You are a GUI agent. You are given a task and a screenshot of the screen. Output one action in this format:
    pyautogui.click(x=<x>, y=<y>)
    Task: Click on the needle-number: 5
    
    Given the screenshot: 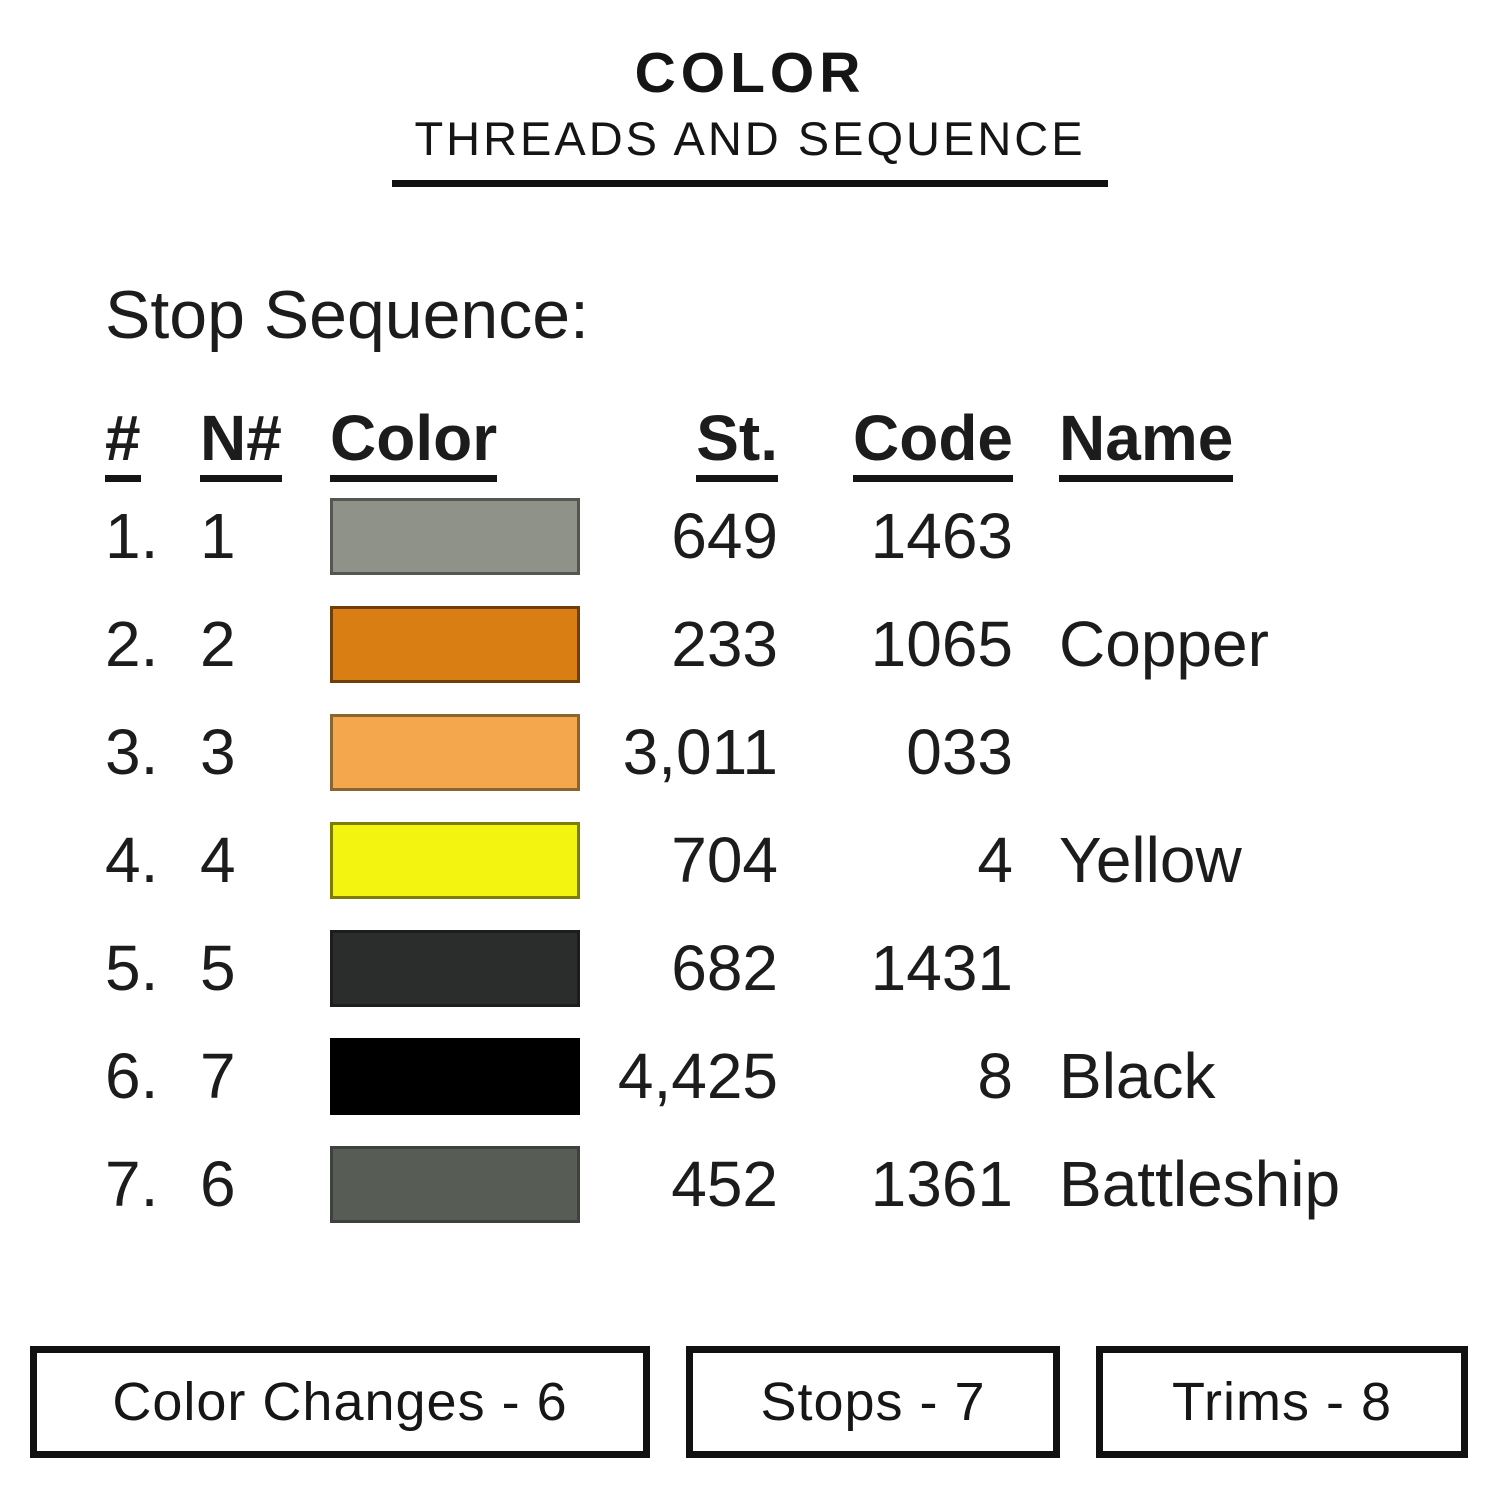 What is the action you would take?
    pyautogui.click(x=218, y=968)
    